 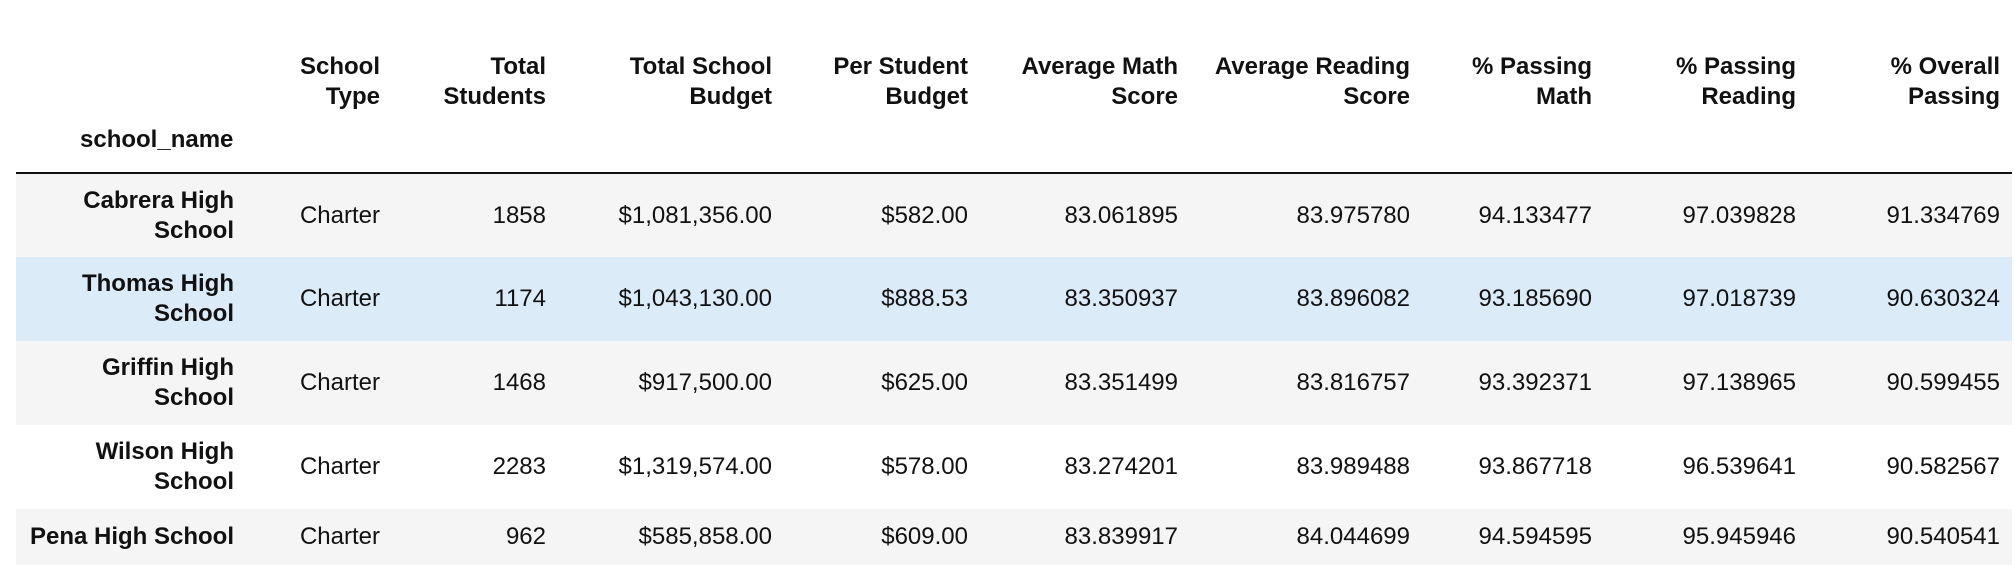 What do you see at coordinates (1735, 81) in the screenshot?
I see `column-header-percent-passing-reading: % Passing Reading` at bounding box center [1735, 81].